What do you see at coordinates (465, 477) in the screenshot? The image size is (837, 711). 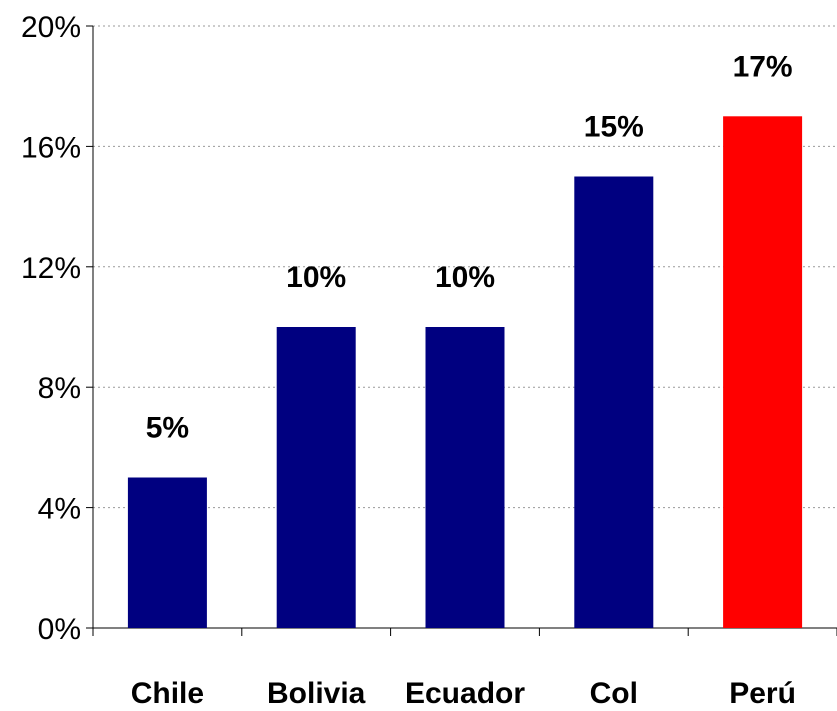 I see `bar-ecuador` at bounding box center [465, 477].